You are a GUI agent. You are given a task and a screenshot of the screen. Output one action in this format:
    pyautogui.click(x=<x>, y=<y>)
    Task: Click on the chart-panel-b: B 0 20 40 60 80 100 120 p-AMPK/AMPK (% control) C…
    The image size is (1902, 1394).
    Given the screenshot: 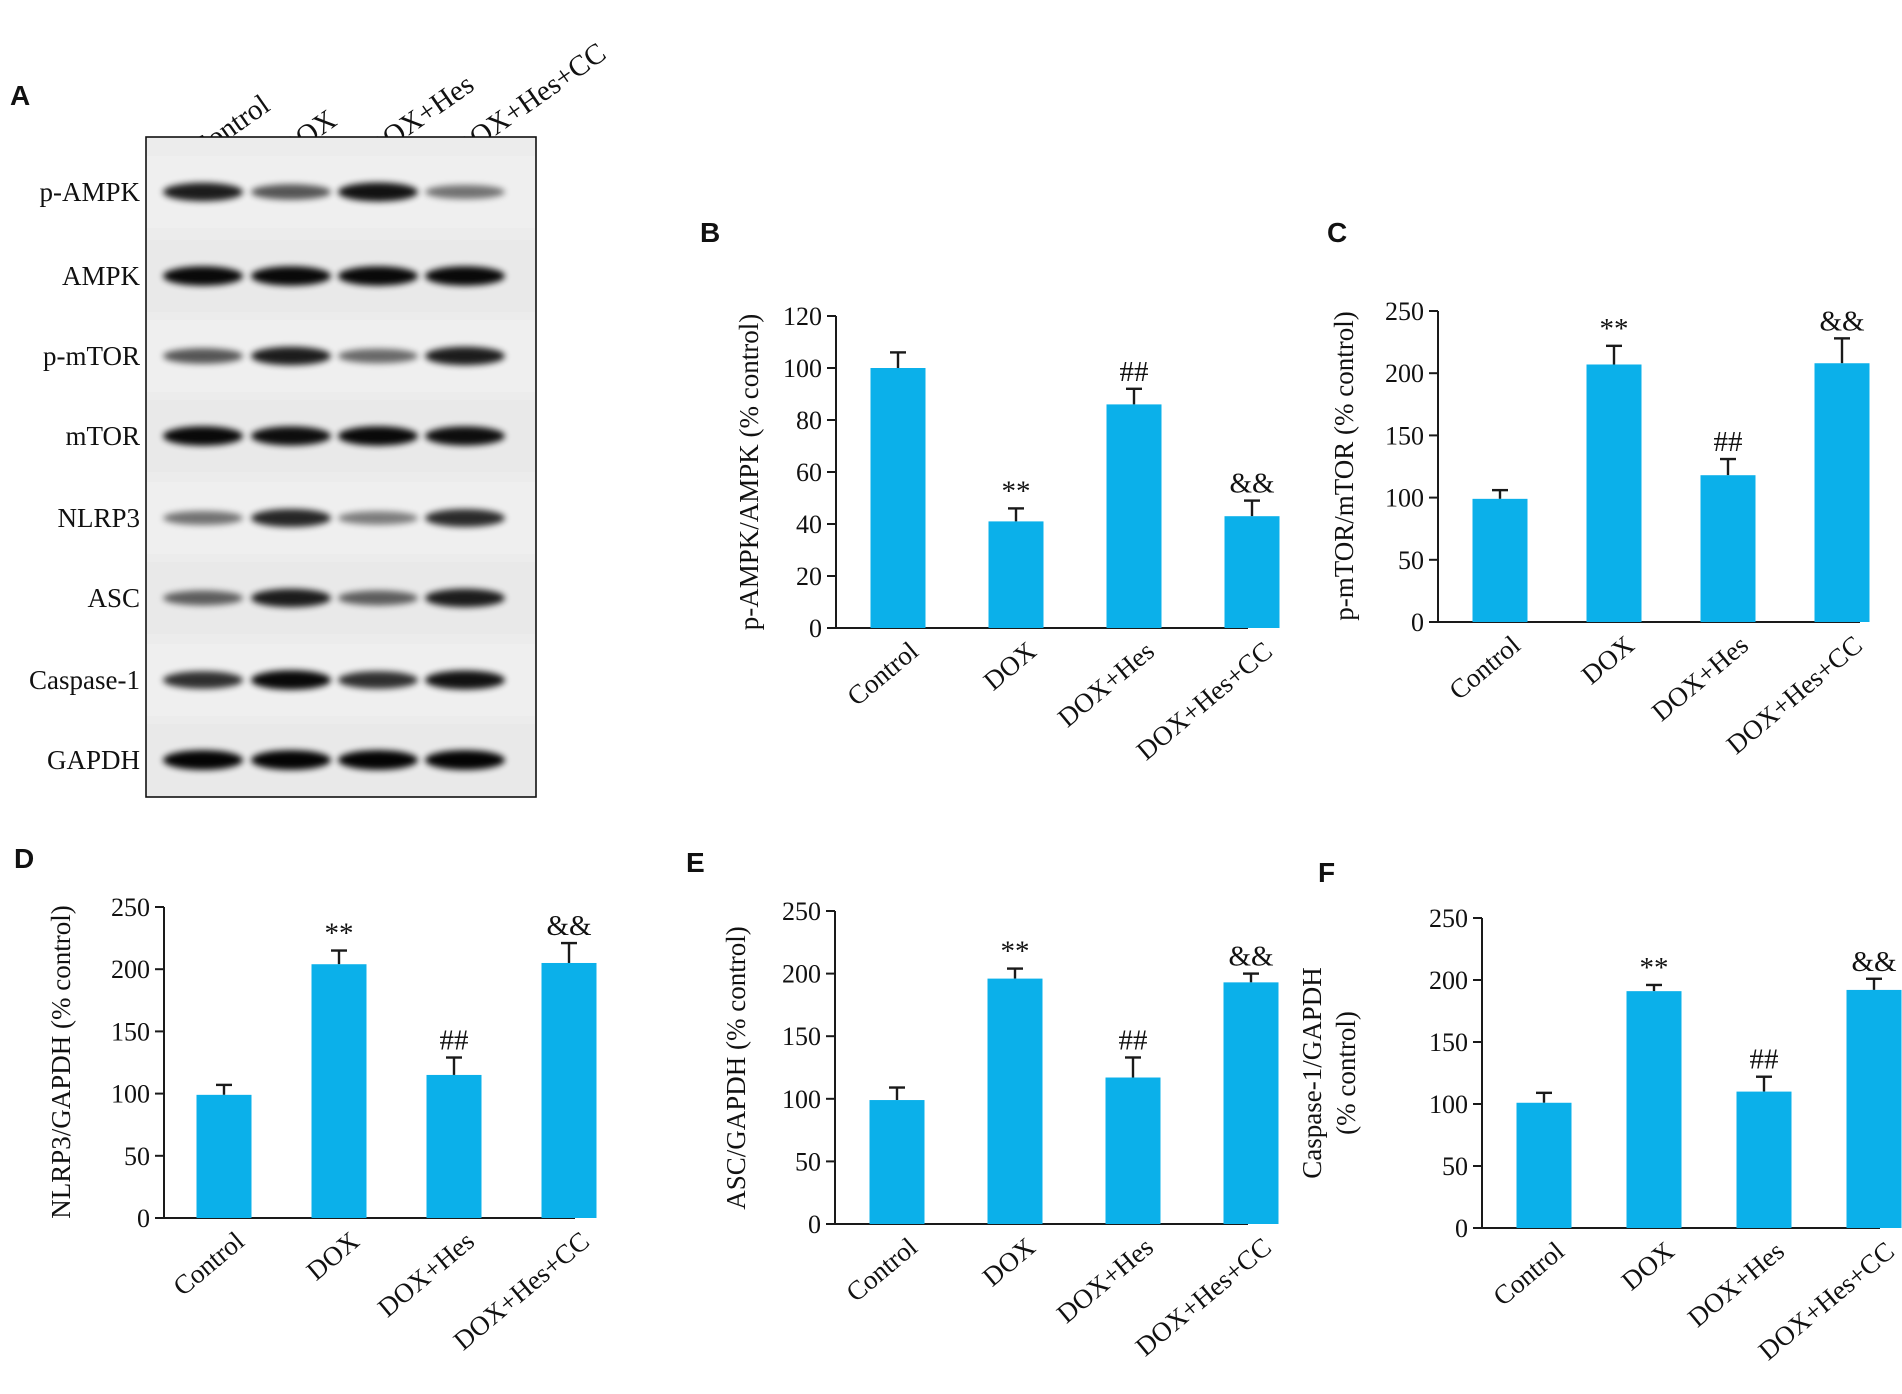 What is the action you would take?
    pyautogui.click(x=990, y=491)
    